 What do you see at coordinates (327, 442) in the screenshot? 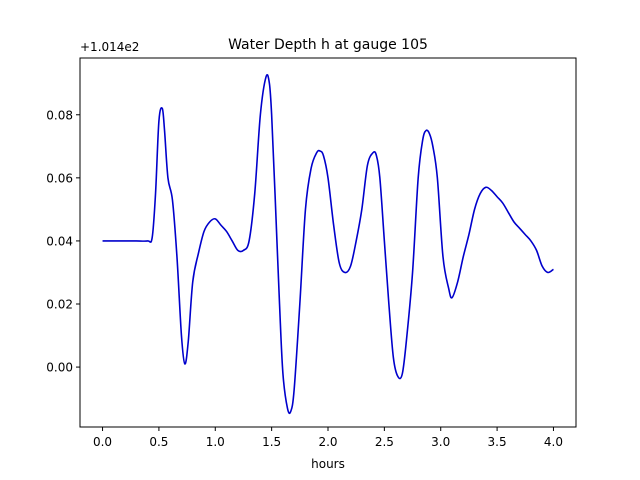
I see `x-tick-label: 2.0` at bounding box center [327, 442].